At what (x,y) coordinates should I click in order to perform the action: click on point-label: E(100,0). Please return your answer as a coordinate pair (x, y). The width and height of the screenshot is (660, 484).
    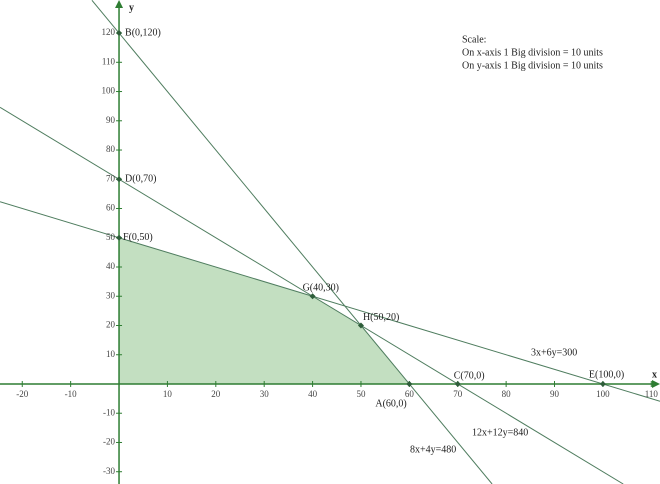
    Looking at the image, I should click on (606, 374).